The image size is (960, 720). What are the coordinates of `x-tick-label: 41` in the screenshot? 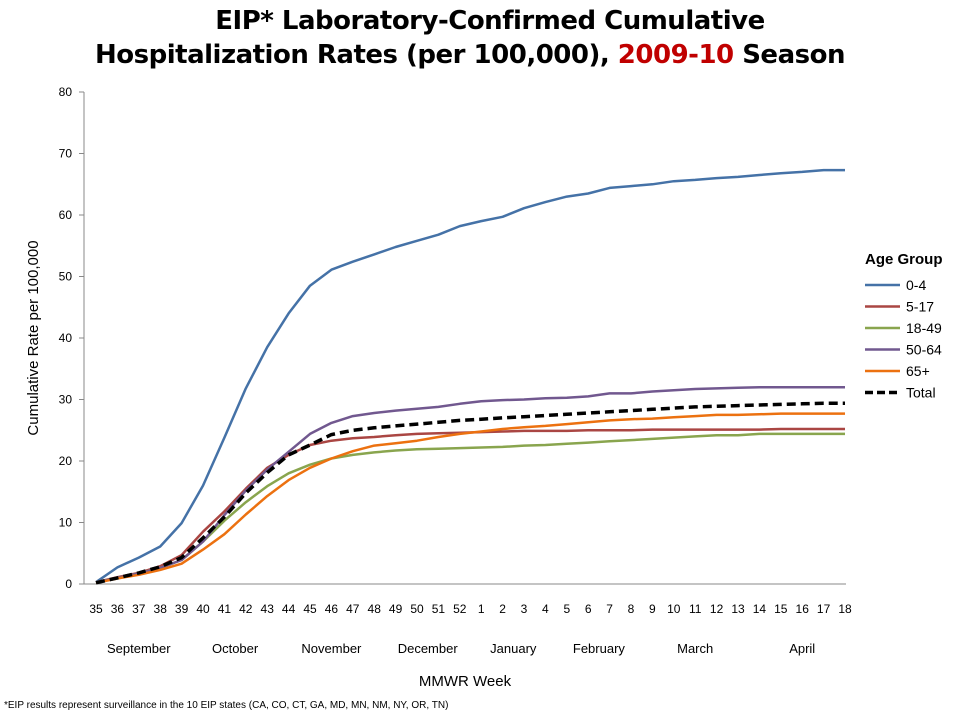 It's located at (225, 609).